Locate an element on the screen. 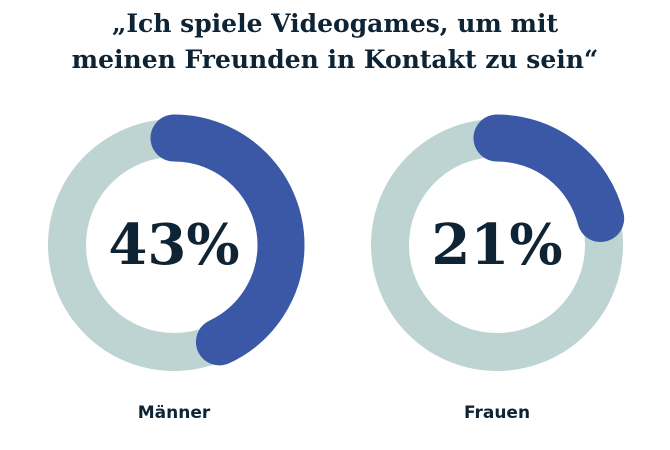 The width and height of the screenshot is (670, 450). donut-value-frauen: 21% is located at coordinates (497, 245).